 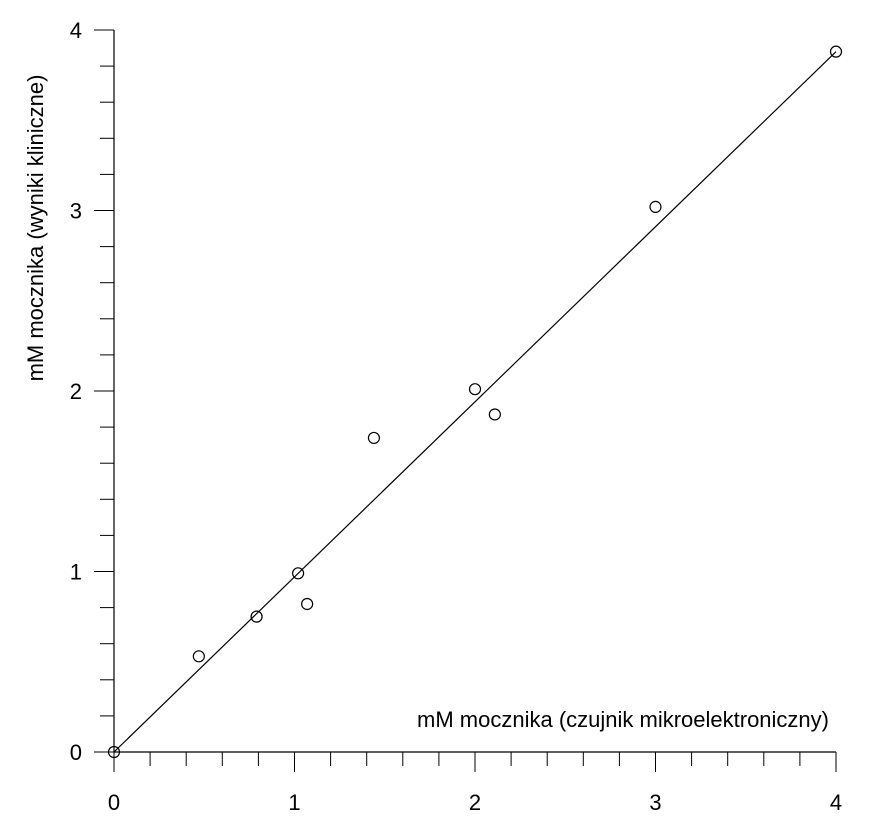 I want to click on y-tick-label: 1, so click(x=76, y=572).